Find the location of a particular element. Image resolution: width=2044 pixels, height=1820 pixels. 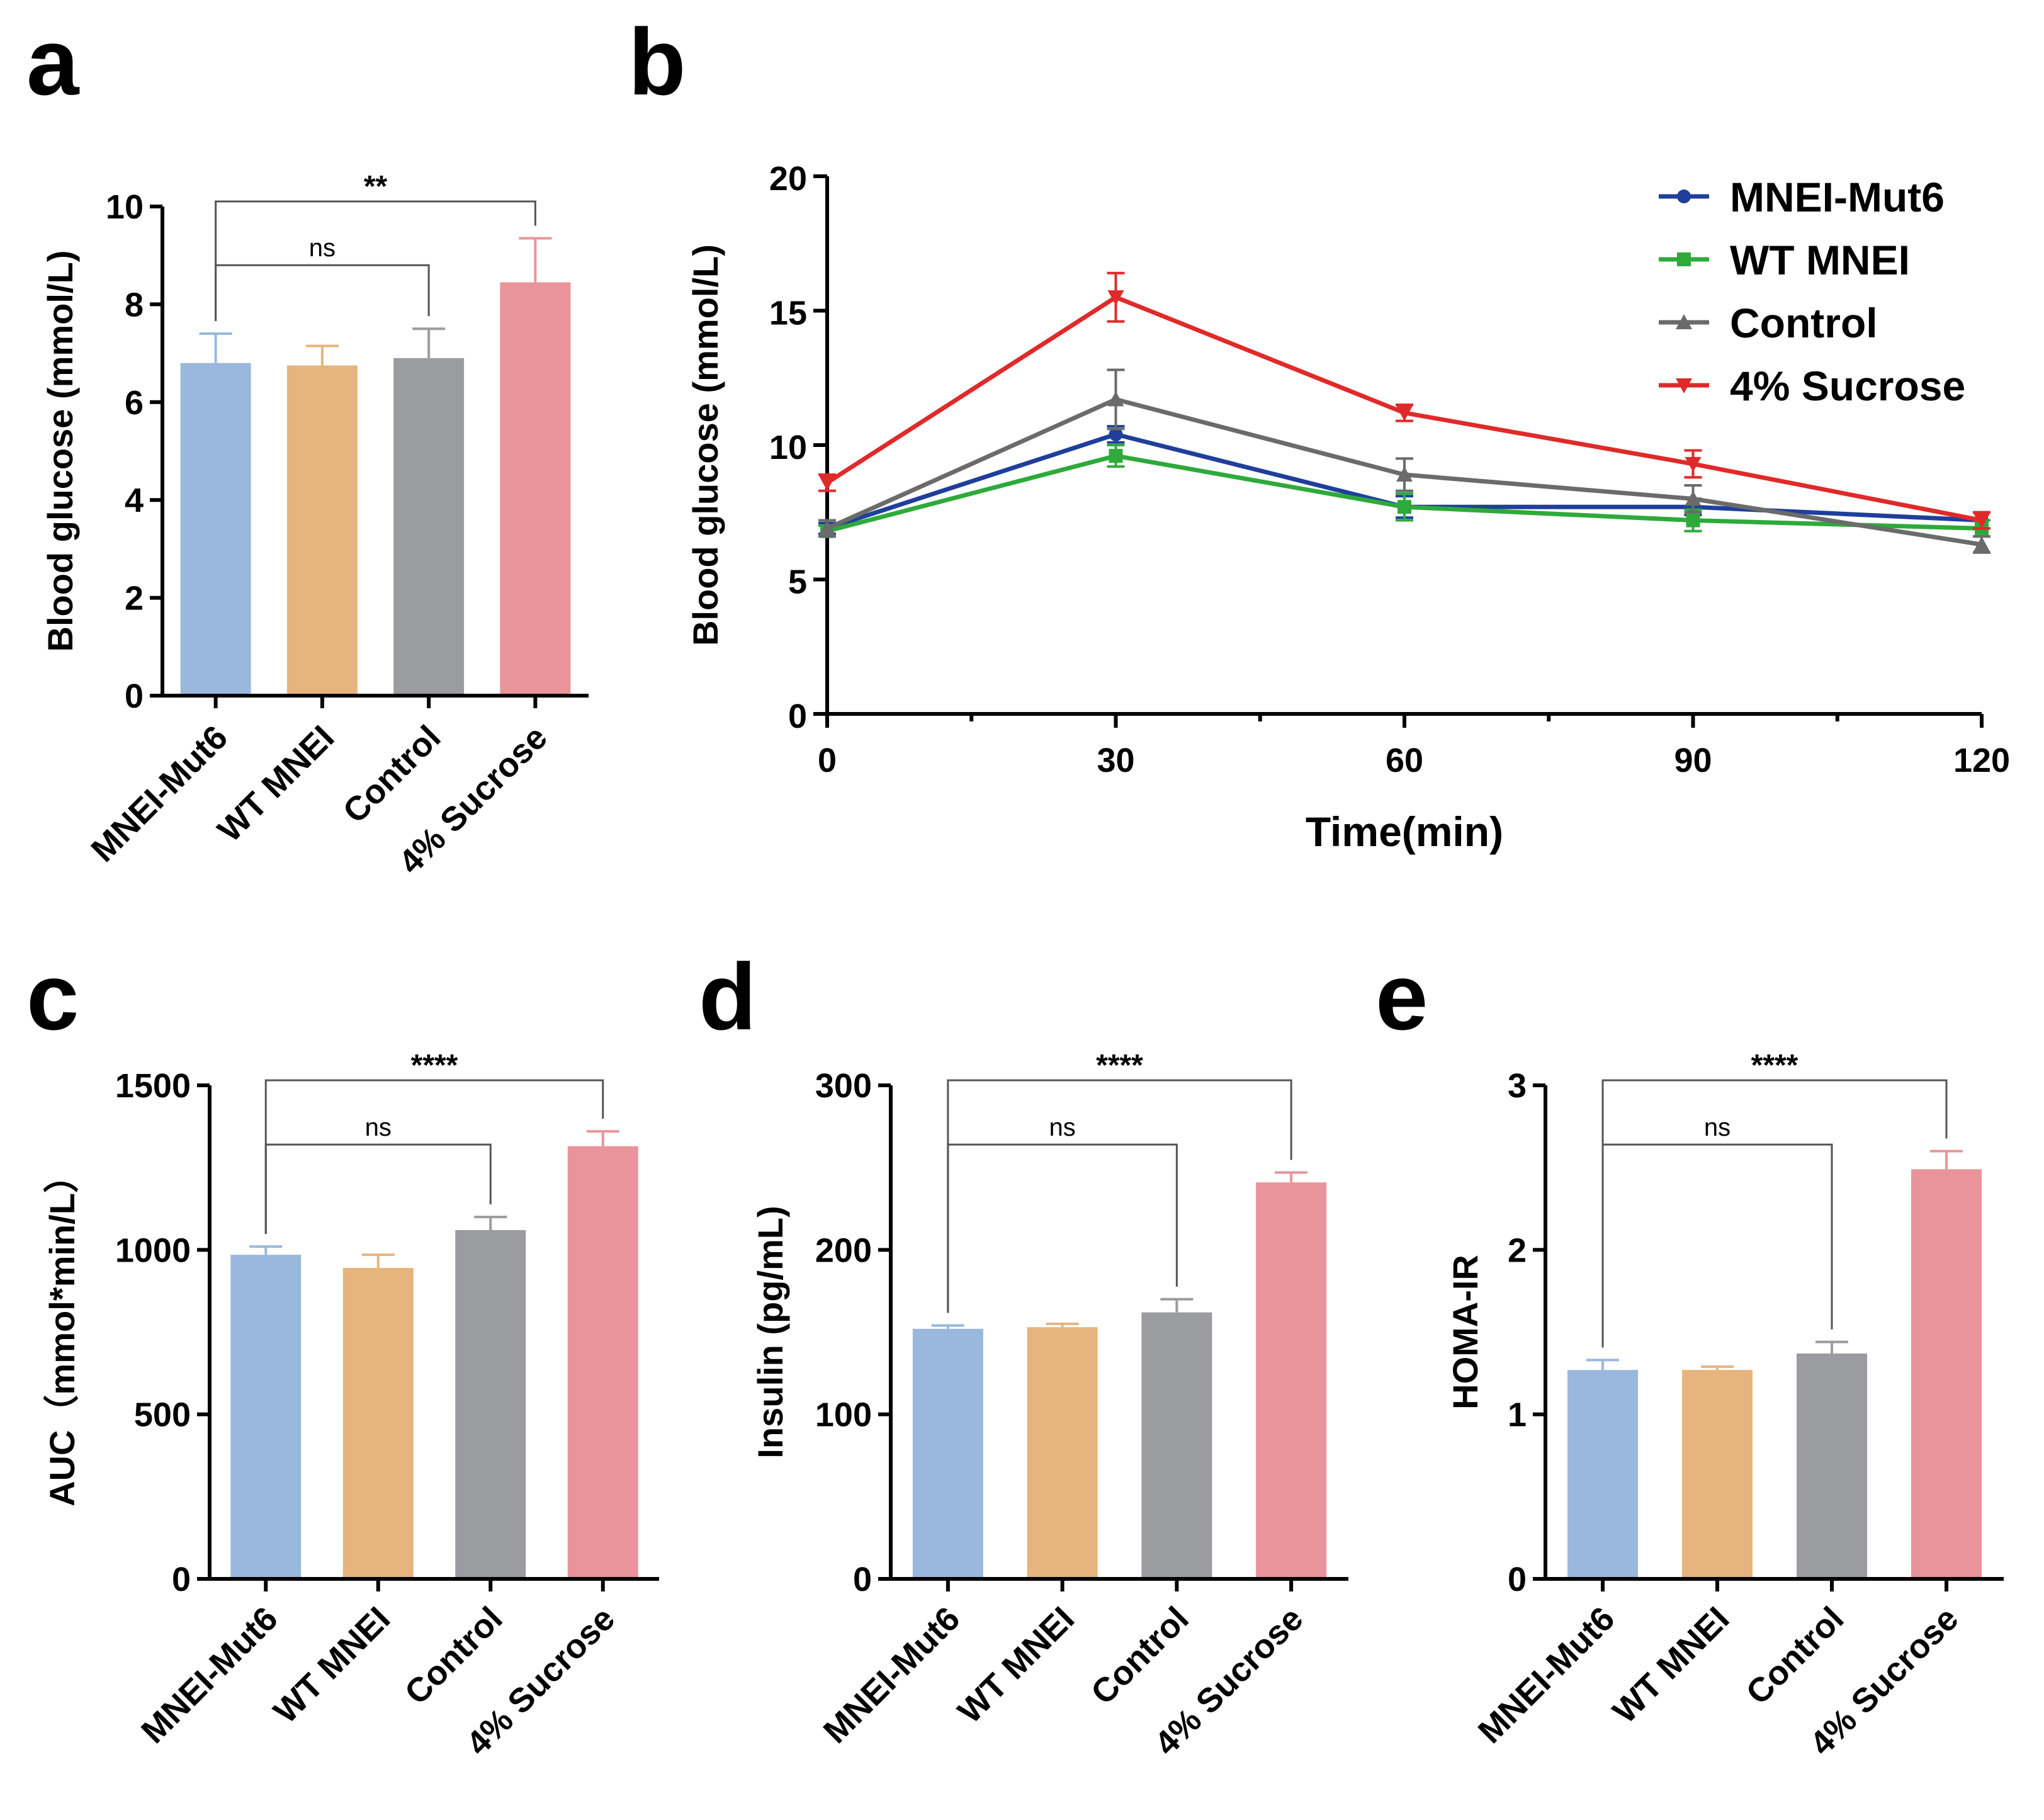

legend-item-4-sucrose: 4% Sucrose is located at coordinates (1812, 386).